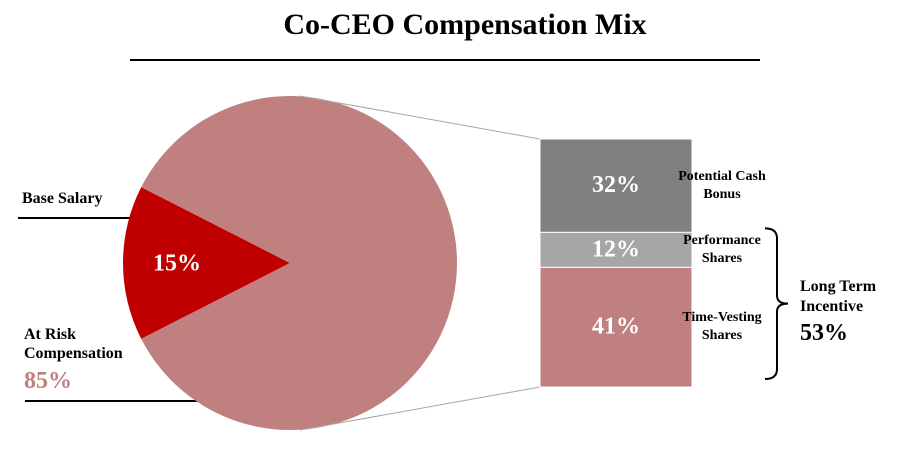 The width and height of the screenshot is (909, 461). Describe the element at coordinates (722, 185) in the screenshot. I see `bar-category-label: Potential Cash Bonus` at that location.